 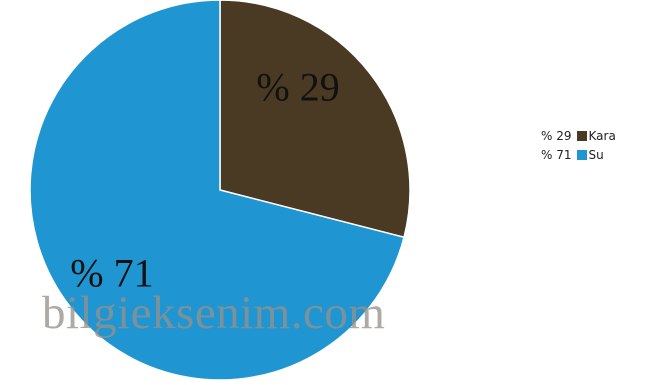 What do you see at coordinates (556, 154) in the screenshot?
I see `legend-value-su: % 71` at bounding box center [556, 154].